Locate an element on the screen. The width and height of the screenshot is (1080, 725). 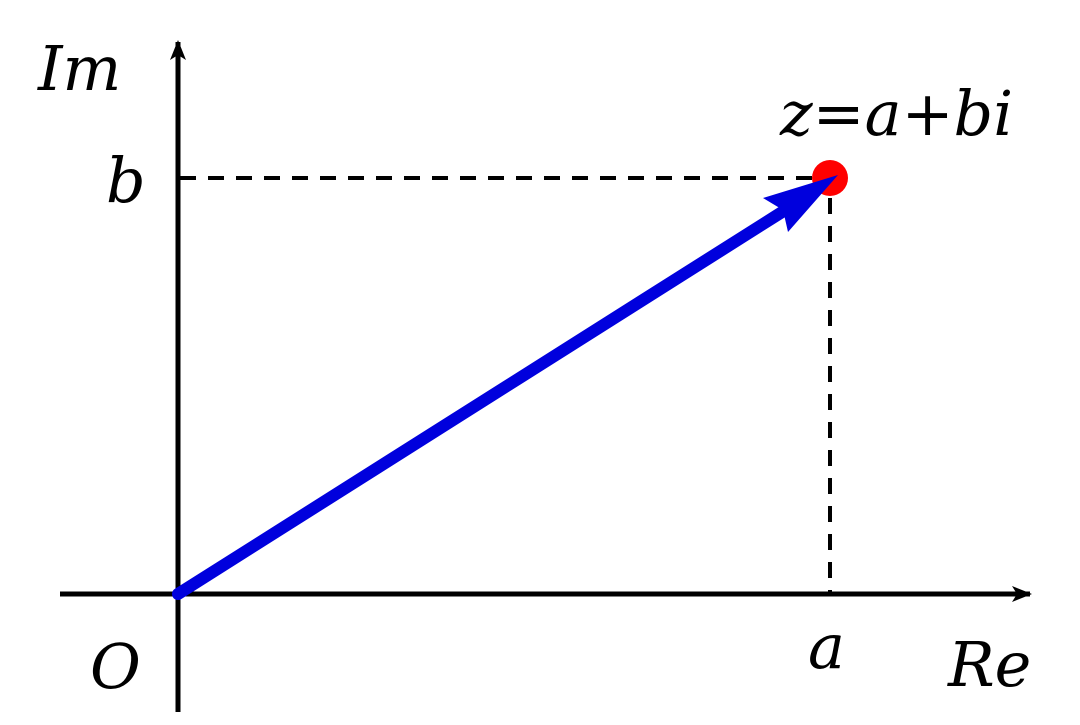
im-axis-label: Im is located at coordinates (79, 68).